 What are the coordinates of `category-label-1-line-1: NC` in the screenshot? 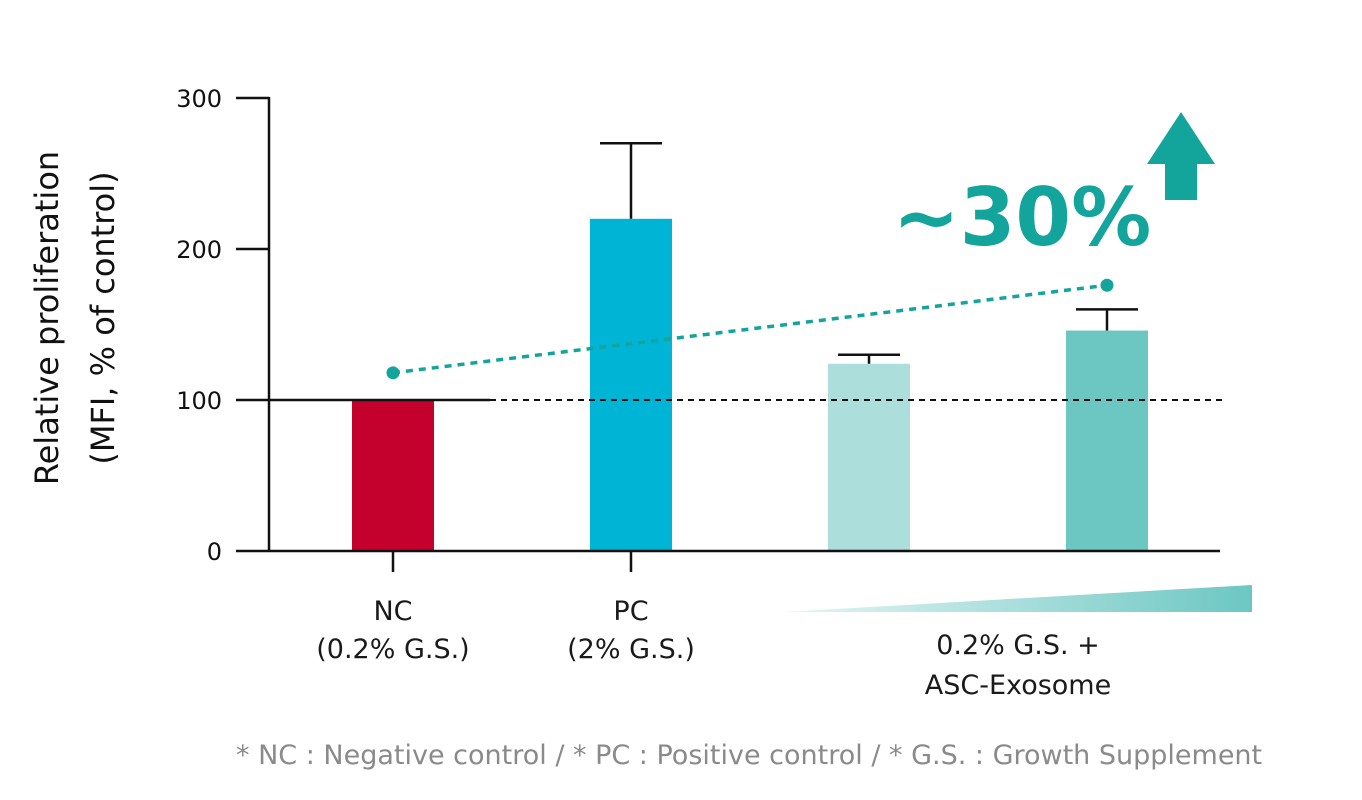 It's located at (392, 611).